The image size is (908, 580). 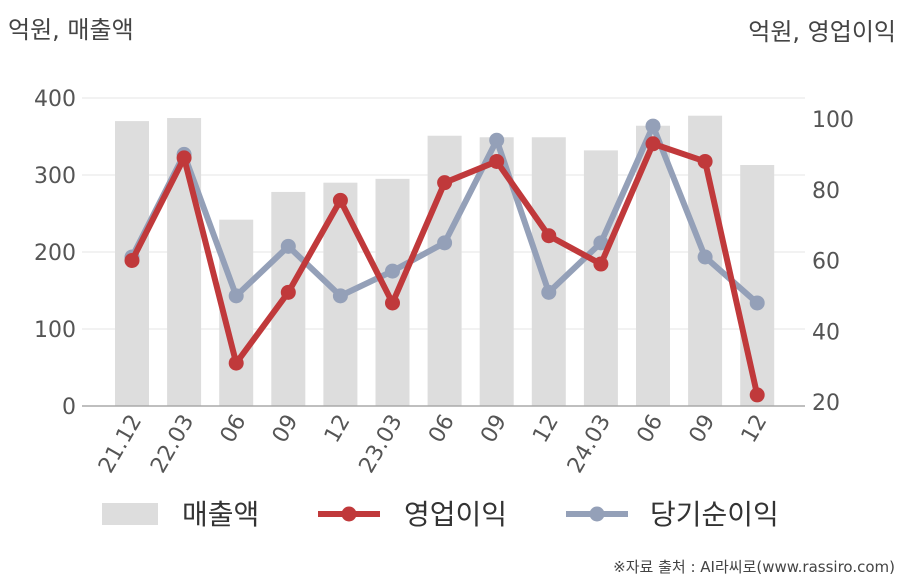 I want to click on x-tick-label: 24.03, so click(x=589, y=444).